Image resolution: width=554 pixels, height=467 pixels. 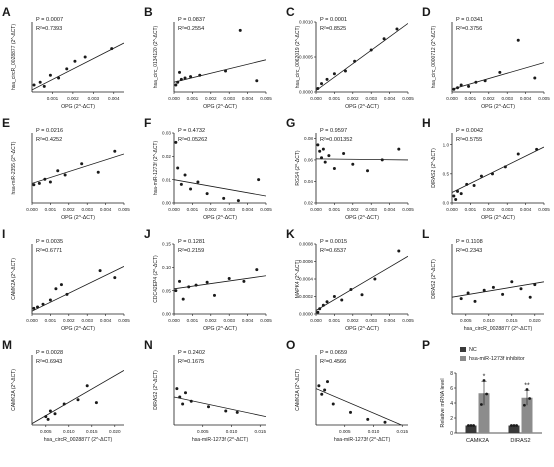 I want to click on y-tick-label: 0.04, so click(x=308, y=181).